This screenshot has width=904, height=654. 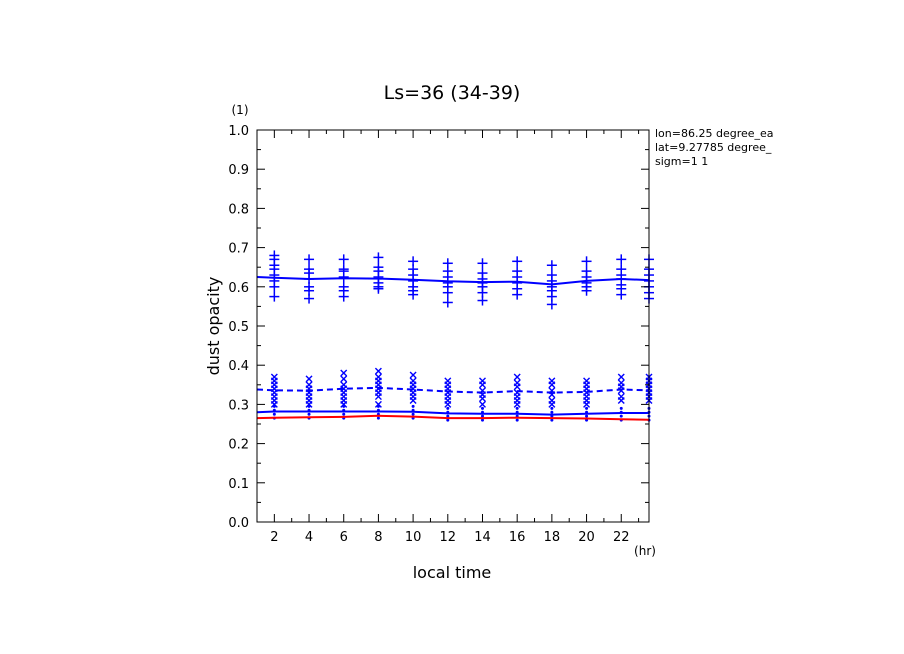 What do you see at coordinates (455, 336) in the screenshot?
I see `plot-area` at bounding box center [455, 336].